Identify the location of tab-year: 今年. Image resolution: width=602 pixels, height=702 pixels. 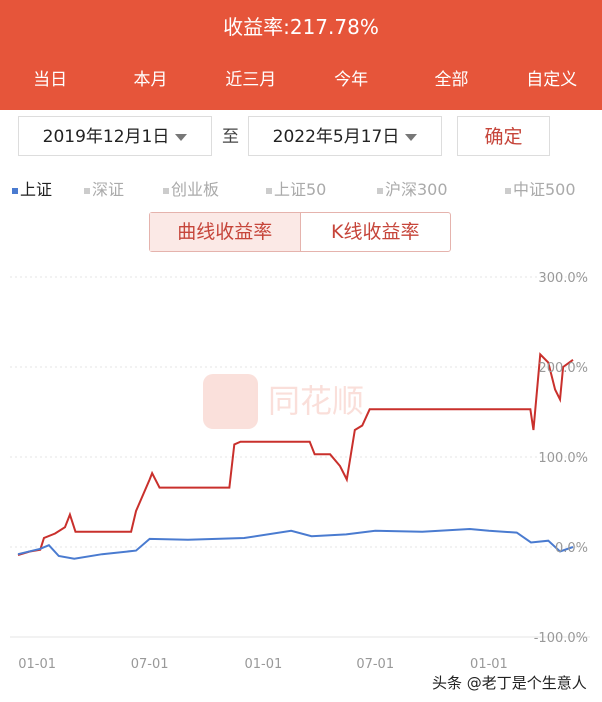
(351, 80).